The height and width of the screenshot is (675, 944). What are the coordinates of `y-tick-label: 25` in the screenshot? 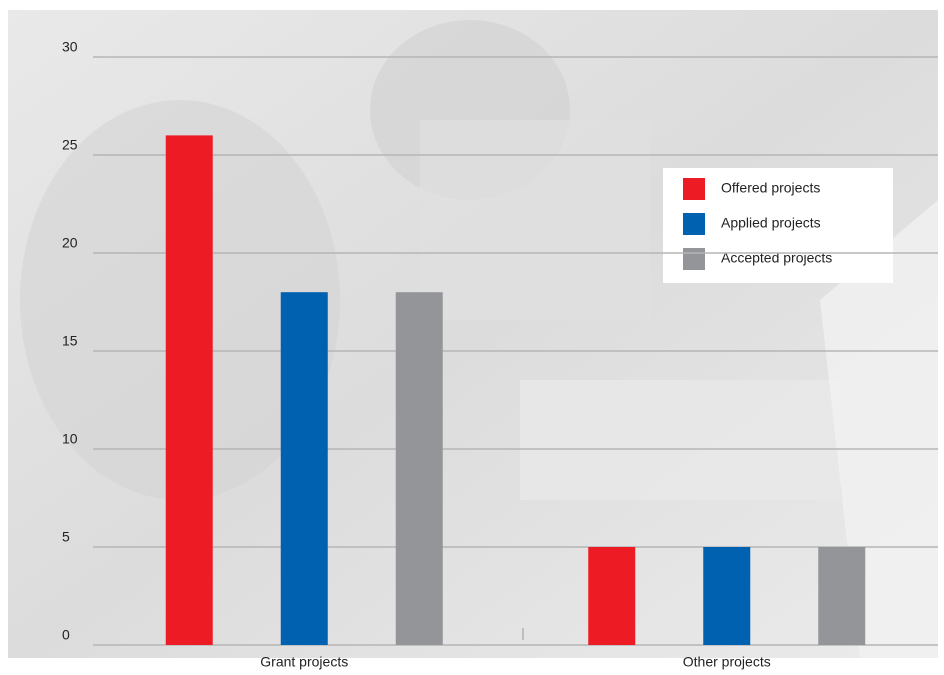 It's located at (70, 145).